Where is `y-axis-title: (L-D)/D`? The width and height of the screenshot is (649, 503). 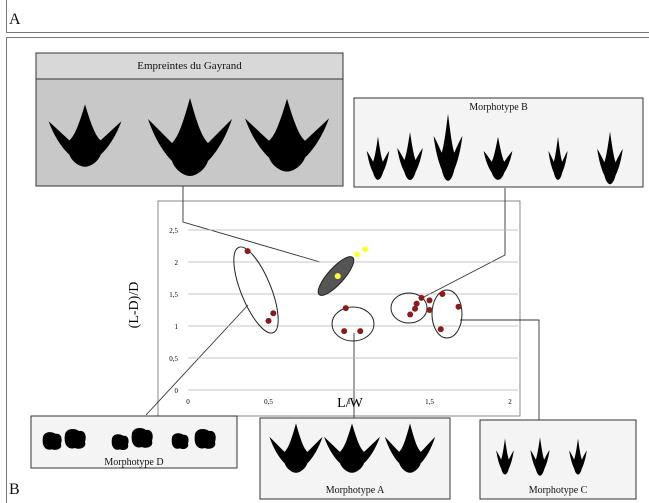
y-axis-title: (L-D)/D is located at coordinates (134, 305).